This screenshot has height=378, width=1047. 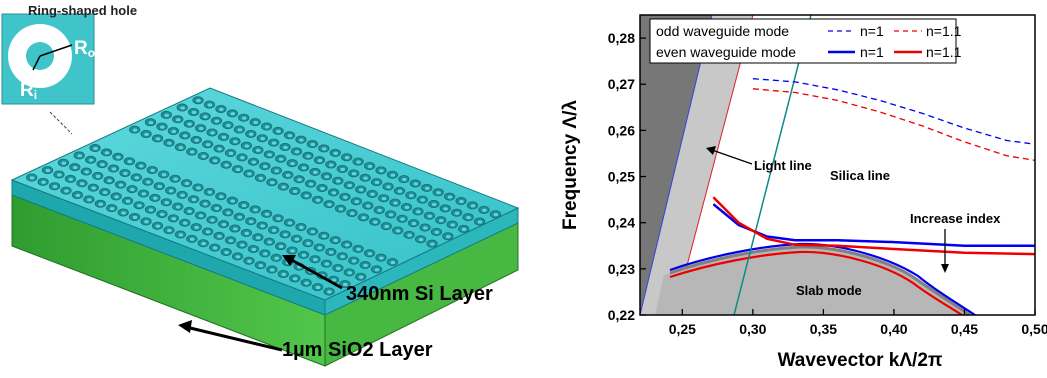 What do you see at coordinates (621, 38) in the screenshot?
I see `y-tick-label: 0,28` at bounding box center [621, 38].